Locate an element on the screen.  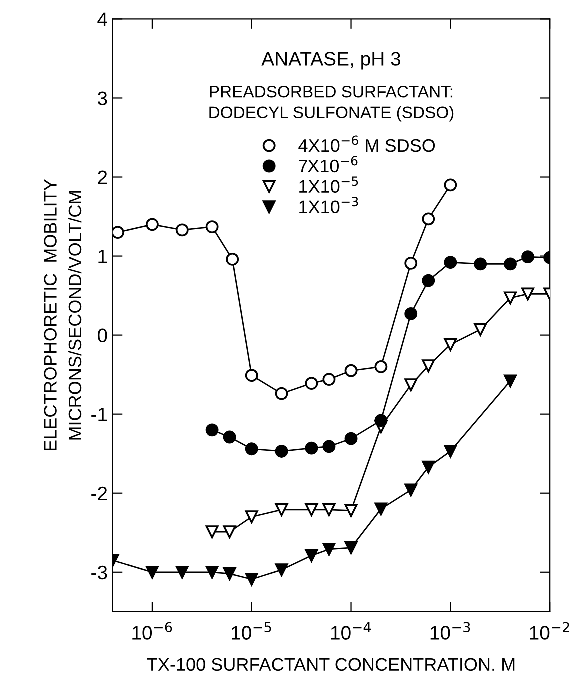
x-tick-label: 10$^{−2}$ is located at coordinates (550, 631).